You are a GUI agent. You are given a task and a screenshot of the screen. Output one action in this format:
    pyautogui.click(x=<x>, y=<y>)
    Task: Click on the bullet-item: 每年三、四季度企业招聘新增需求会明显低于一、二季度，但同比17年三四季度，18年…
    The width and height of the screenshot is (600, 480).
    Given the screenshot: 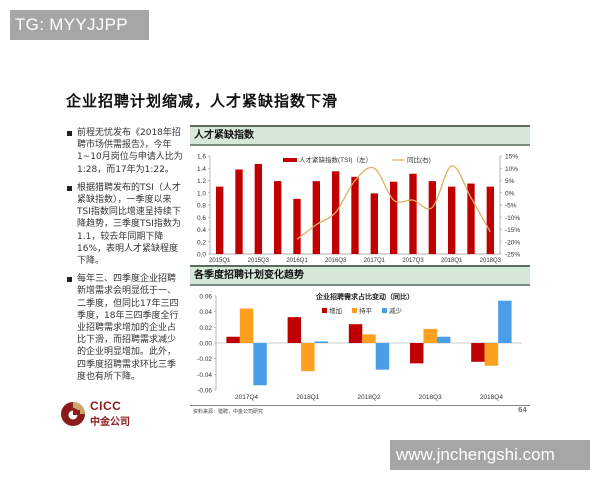 What is the action you would take?
    pyautogui.click(x=125, y=328)
    